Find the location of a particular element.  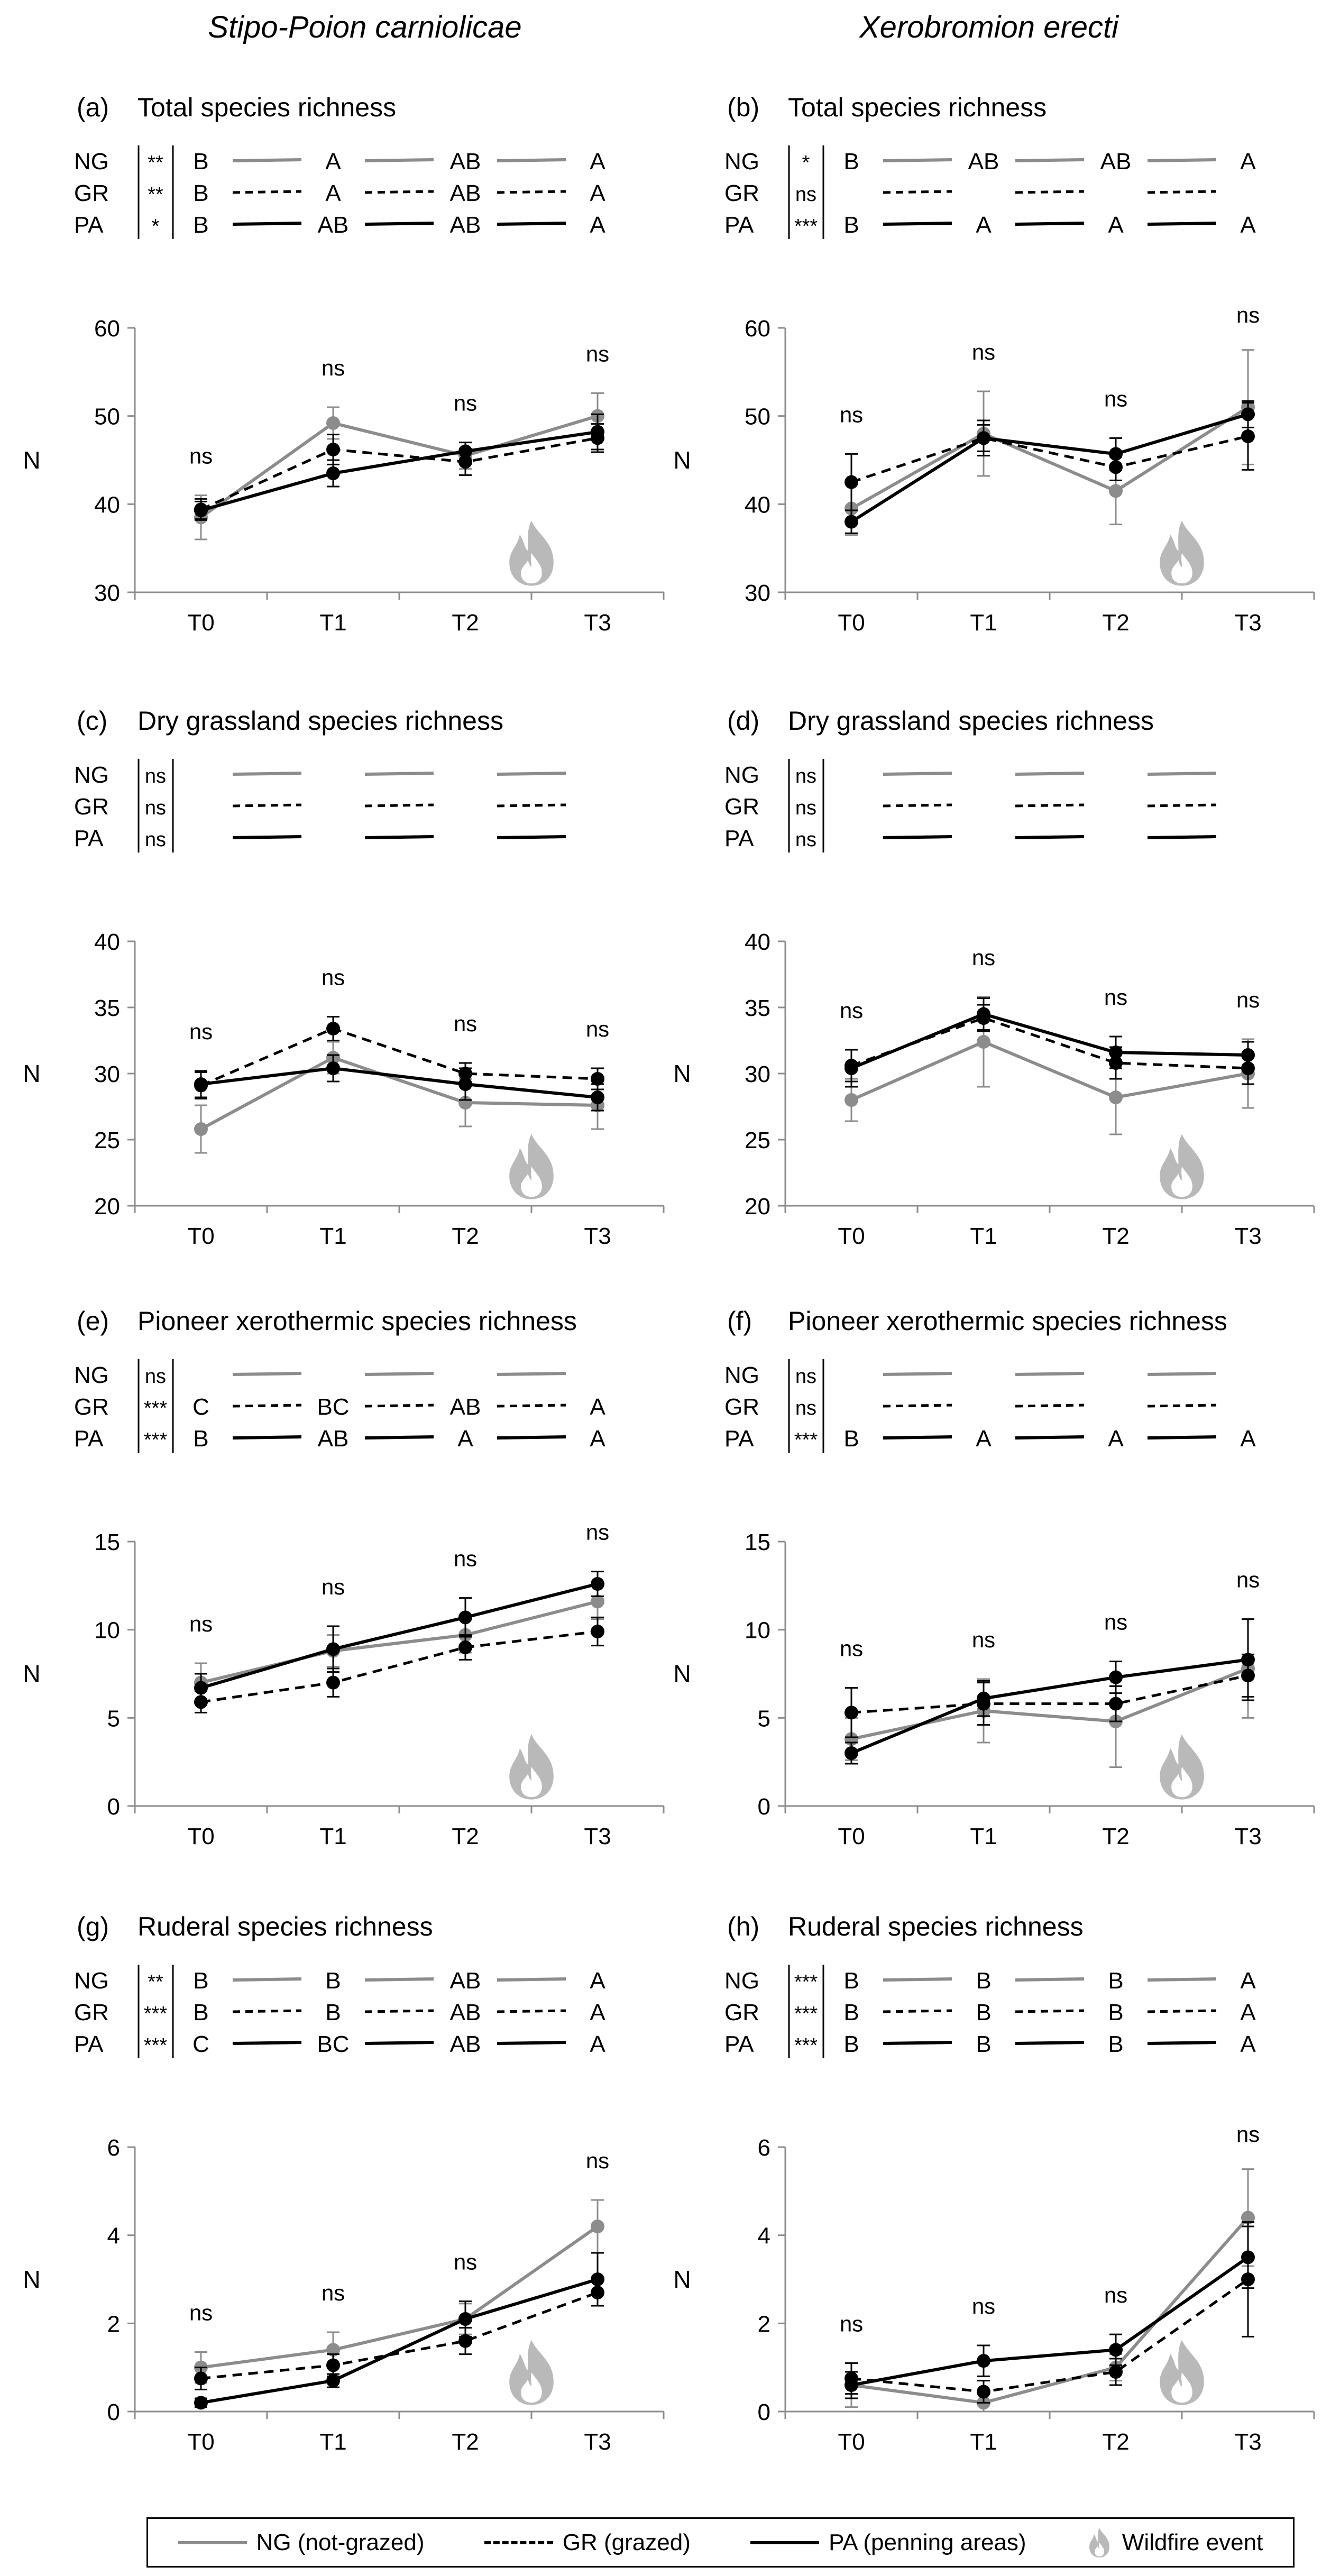

legend-item-ng: NG (not-grazed) is located at coordinates (301, 2543).